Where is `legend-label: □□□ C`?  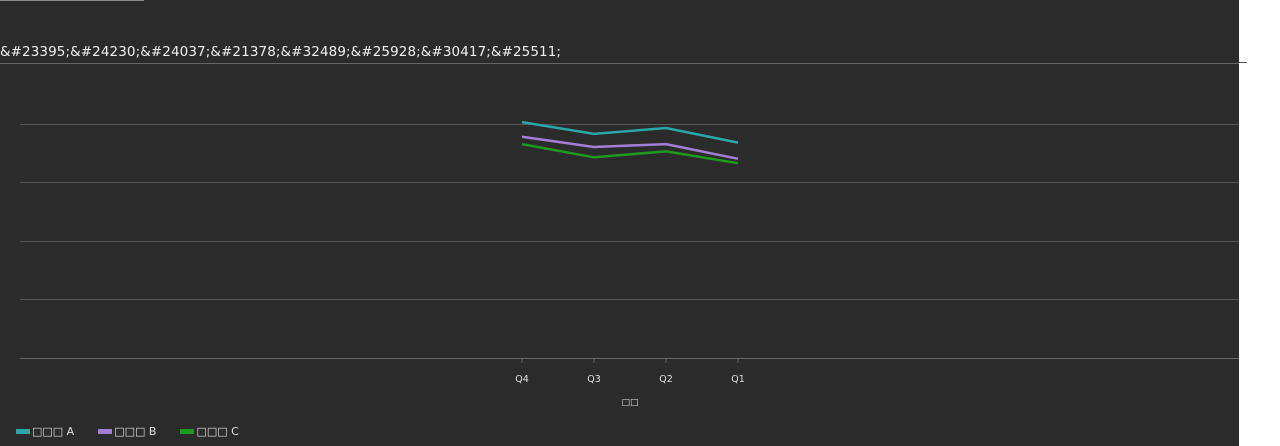
legend-label: □□□ C is located at coordinates (217, 431).